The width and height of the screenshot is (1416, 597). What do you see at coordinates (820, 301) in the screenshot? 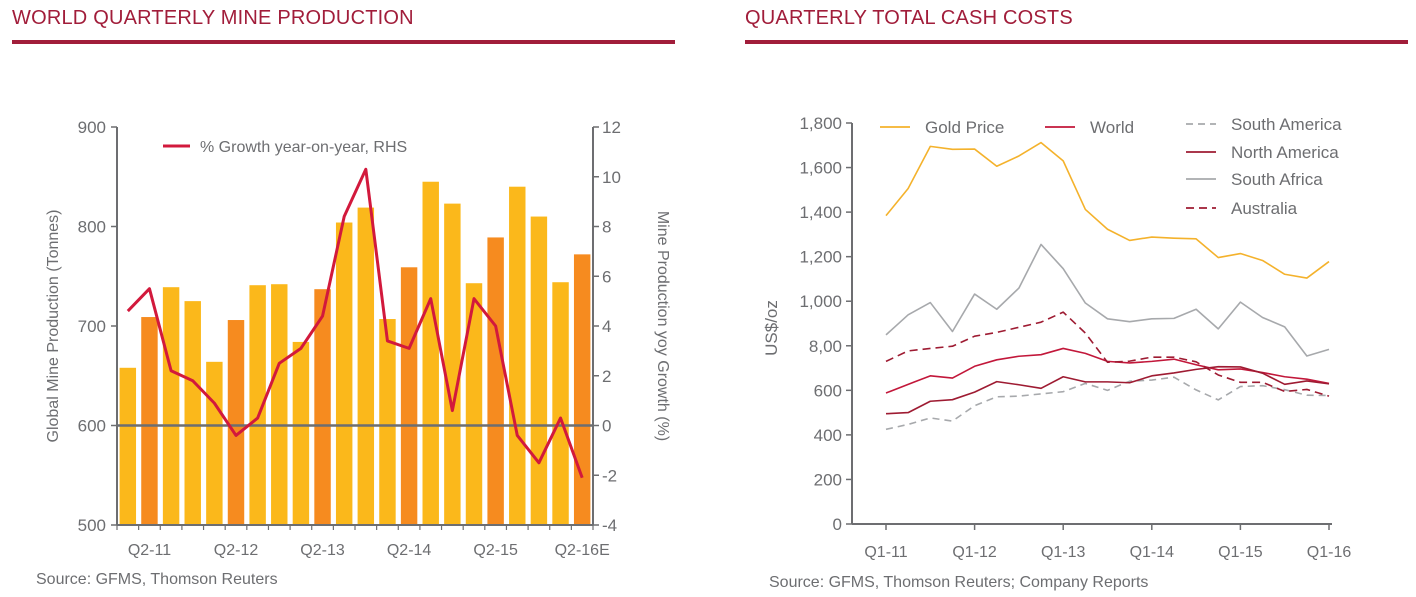
I see `y-tick-label: 1,000` at bounding box center [820, 301].